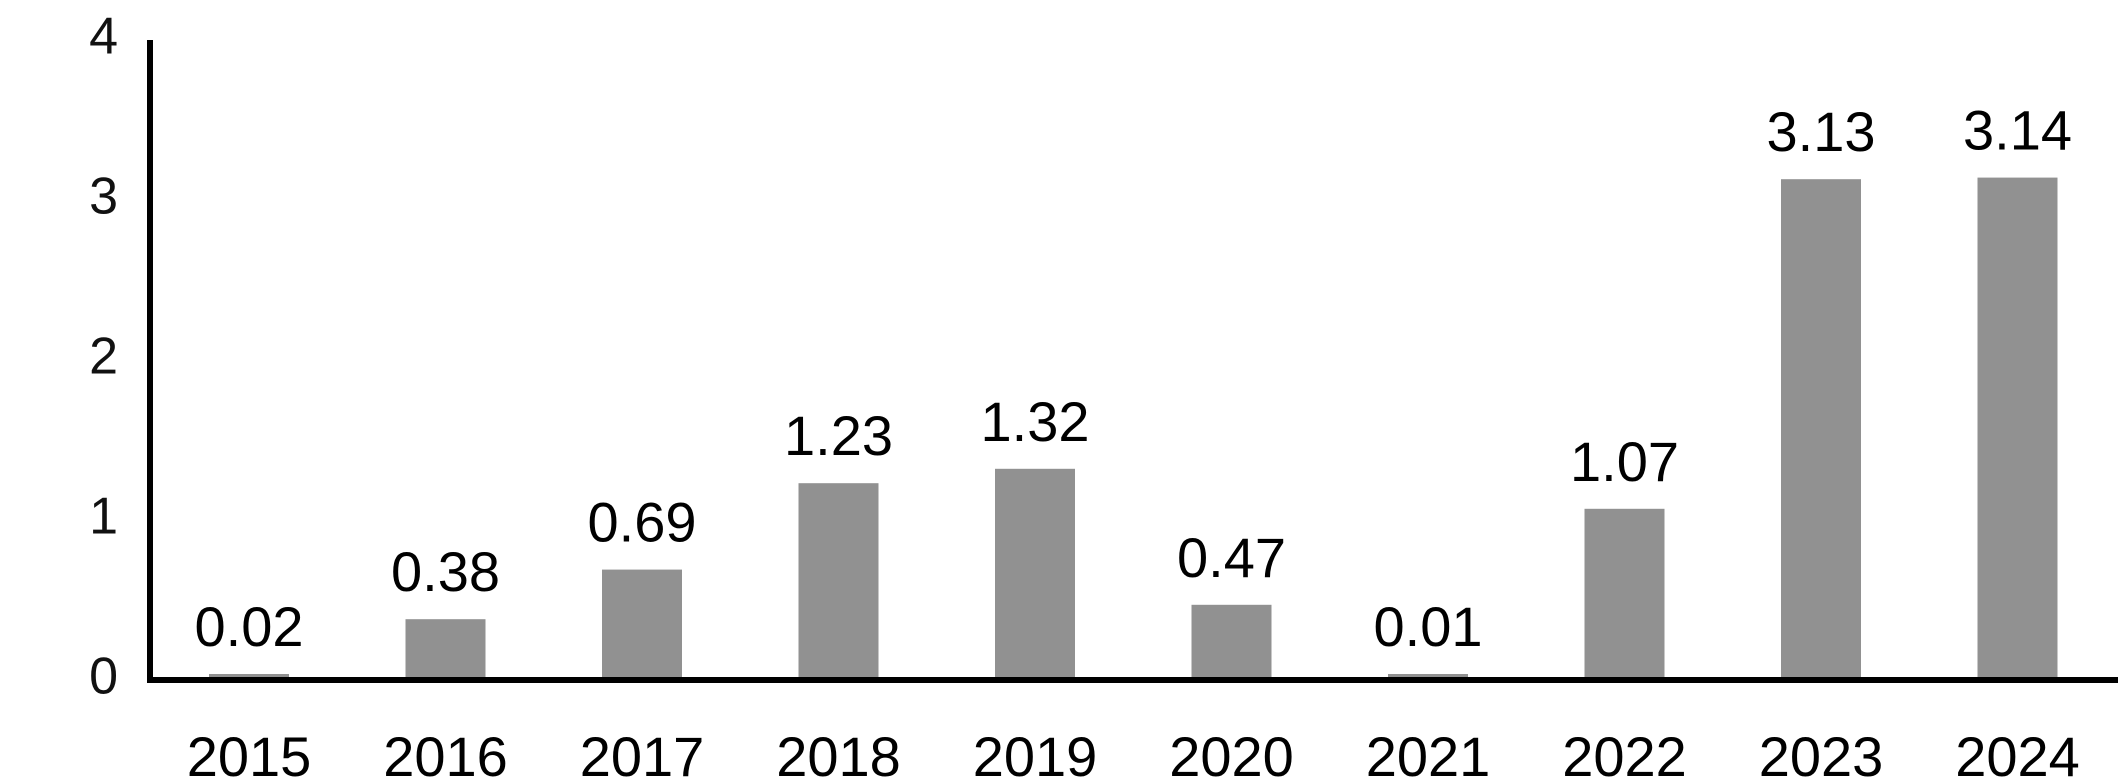  Describe the element at coordinates (1428, 754) in the screenshot. I see `x-tick-label-2021: 2021` at that location.